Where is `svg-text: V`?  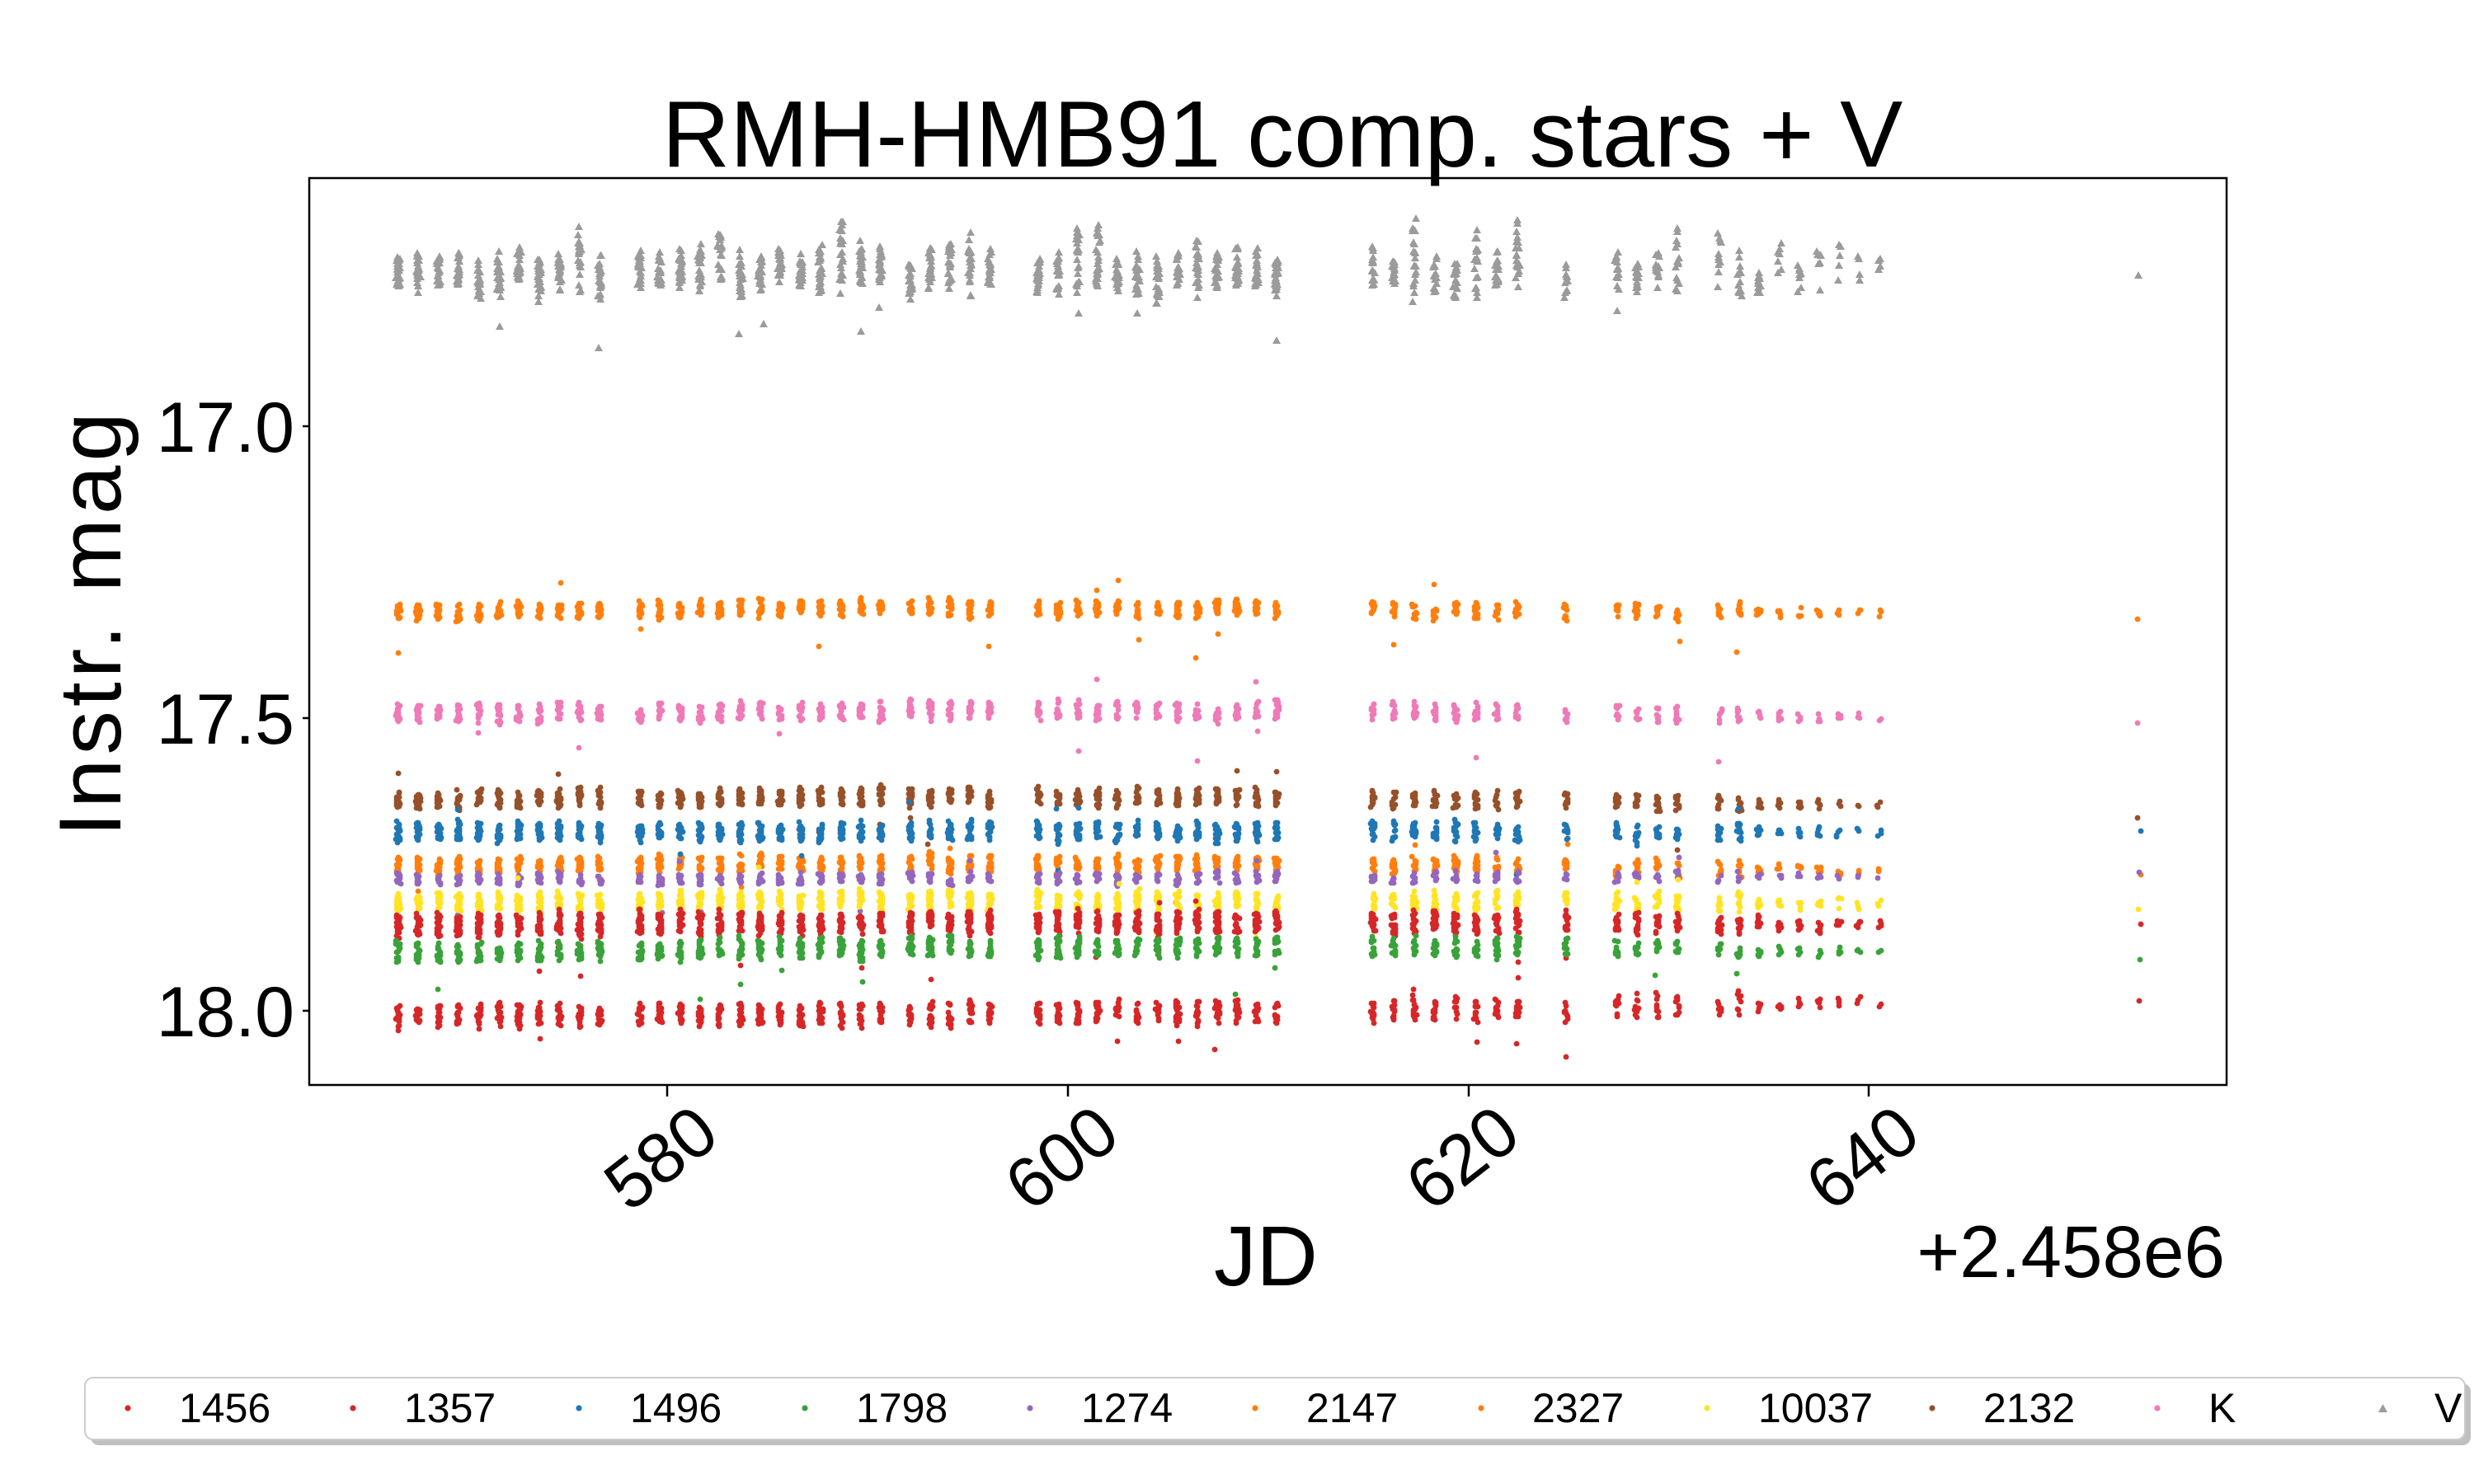 svg-text: V is located at coordinates (2448, 1408).